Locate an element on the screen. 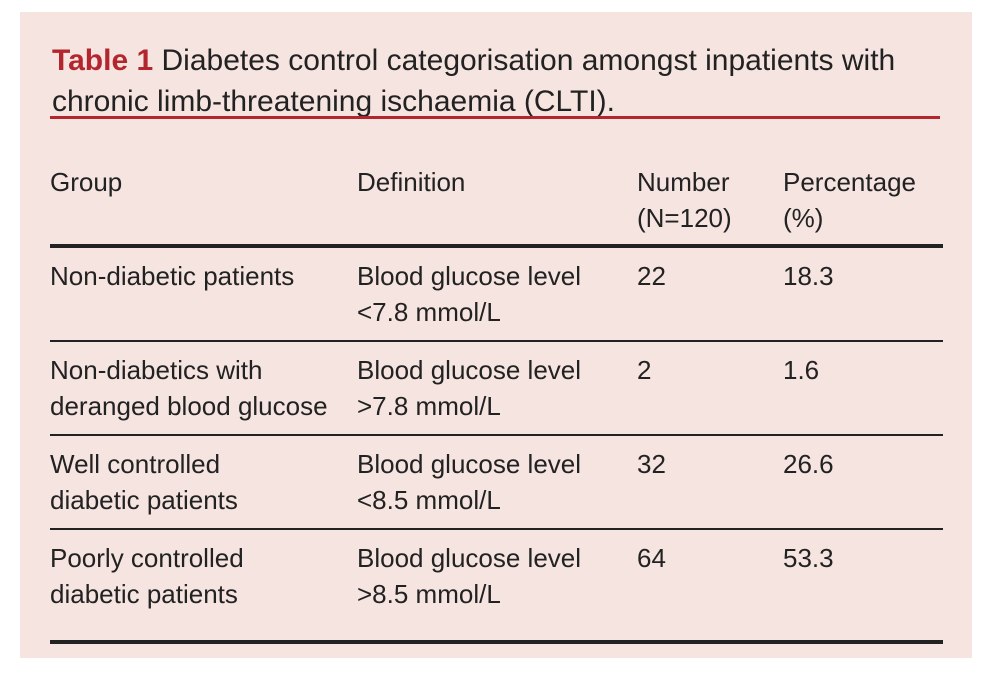 The width and height of the screenshot is (1004, 678). cell-definition: Blood glucose level >8.5 mmol/L is located at coordinates (469, 576).